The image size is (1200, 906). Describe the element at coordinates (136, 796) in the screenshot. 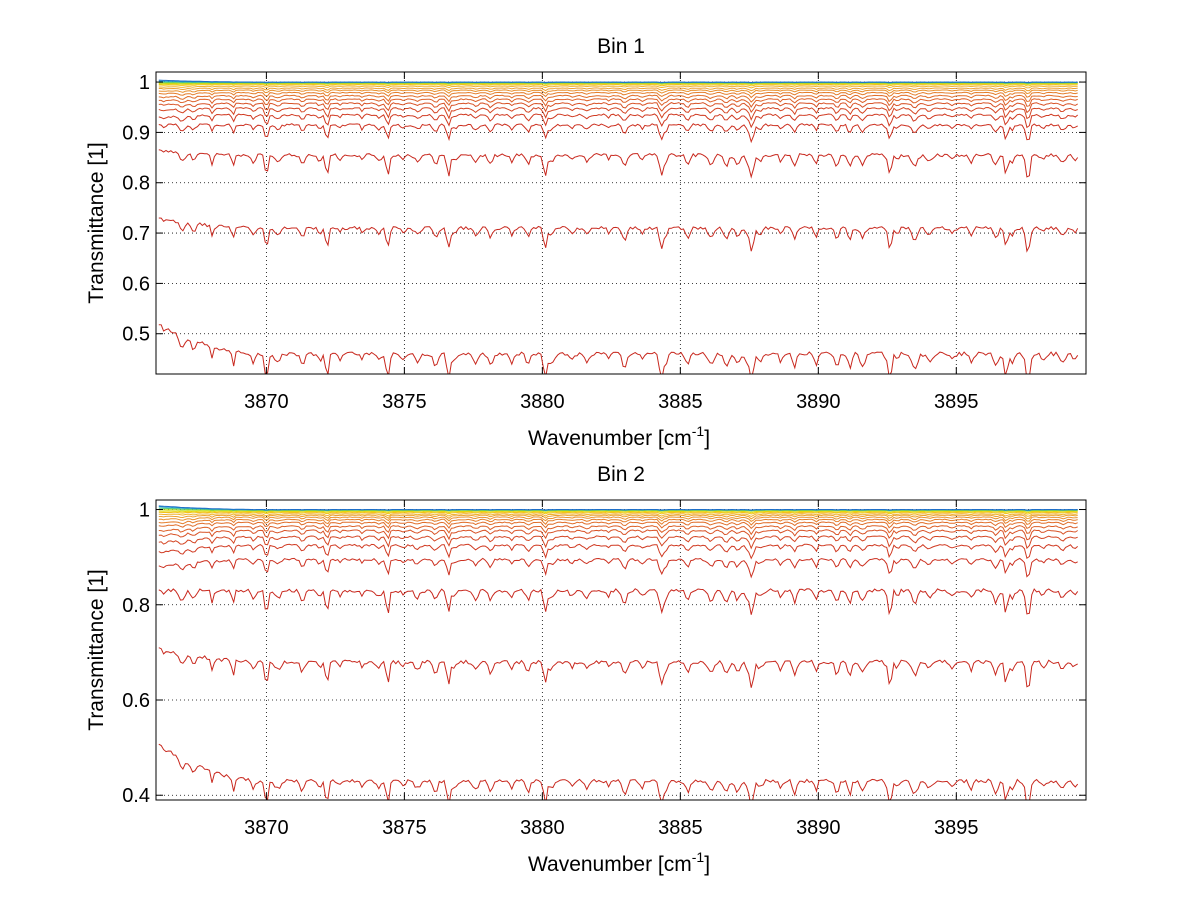

I see `y-tick-label: 0.4` at that location.